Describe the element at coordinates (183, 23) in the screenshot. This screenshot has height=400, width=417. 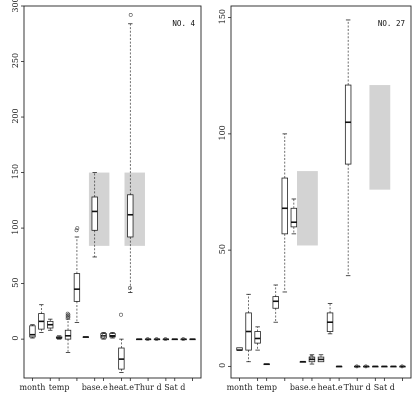
I see `panel-label: NO. 4` at that location.